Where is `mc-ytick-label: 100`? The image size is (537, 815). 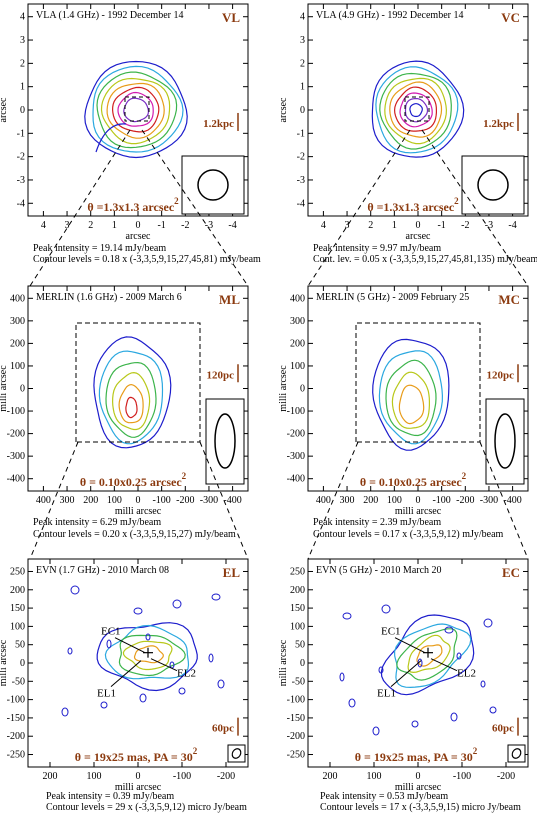
mc-ytick-label: 100 is located at coordinates (297, 366).